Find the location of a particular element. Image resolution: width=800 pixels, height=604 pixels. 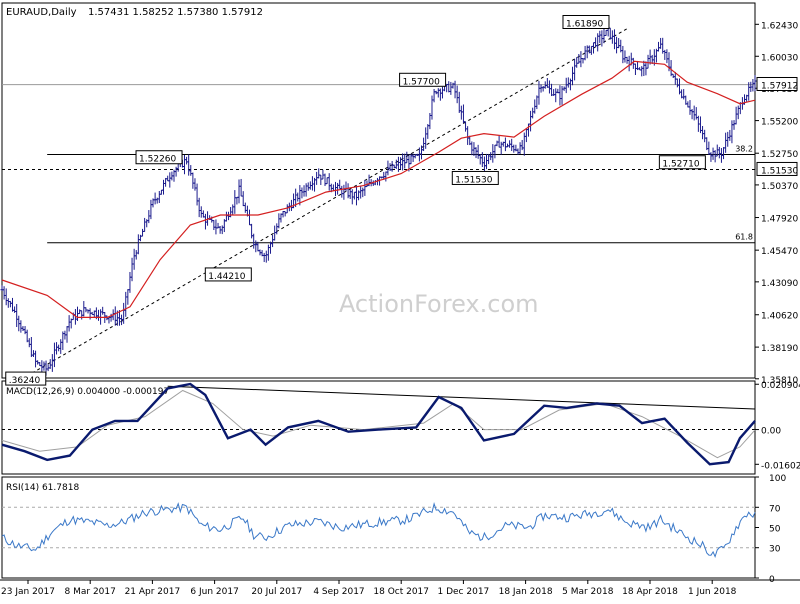

rsi-axis-label: 100 is located at coordinates (777, 479).